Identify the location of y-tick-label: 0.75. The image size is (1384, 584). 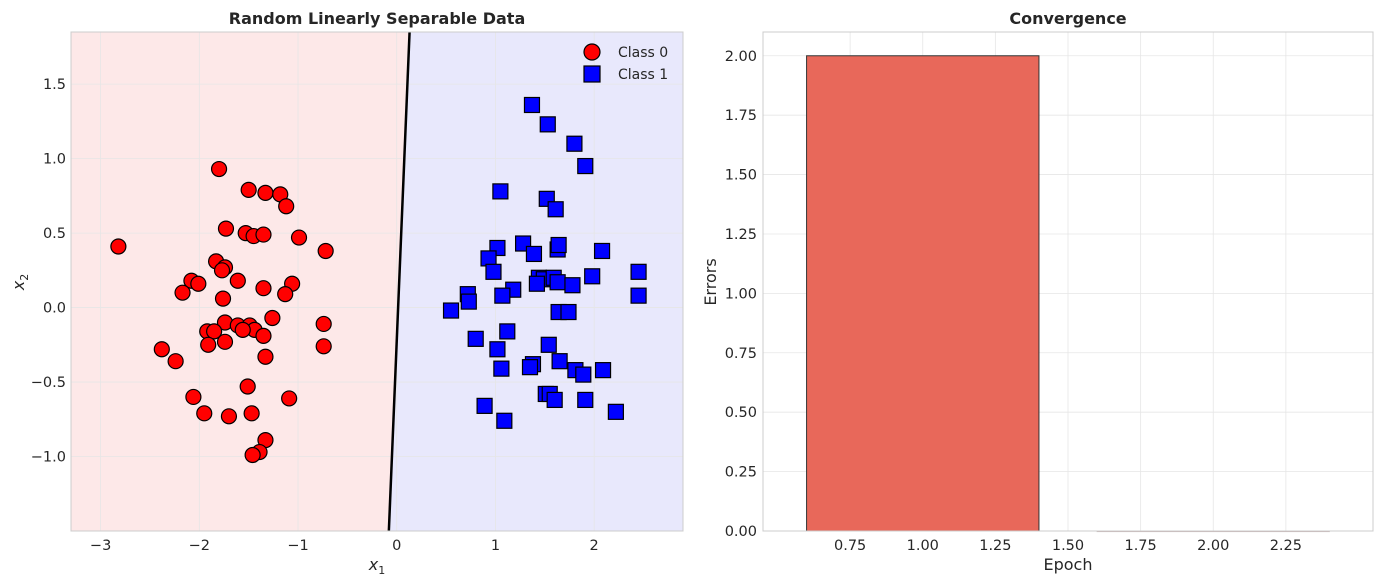
(741, 354).